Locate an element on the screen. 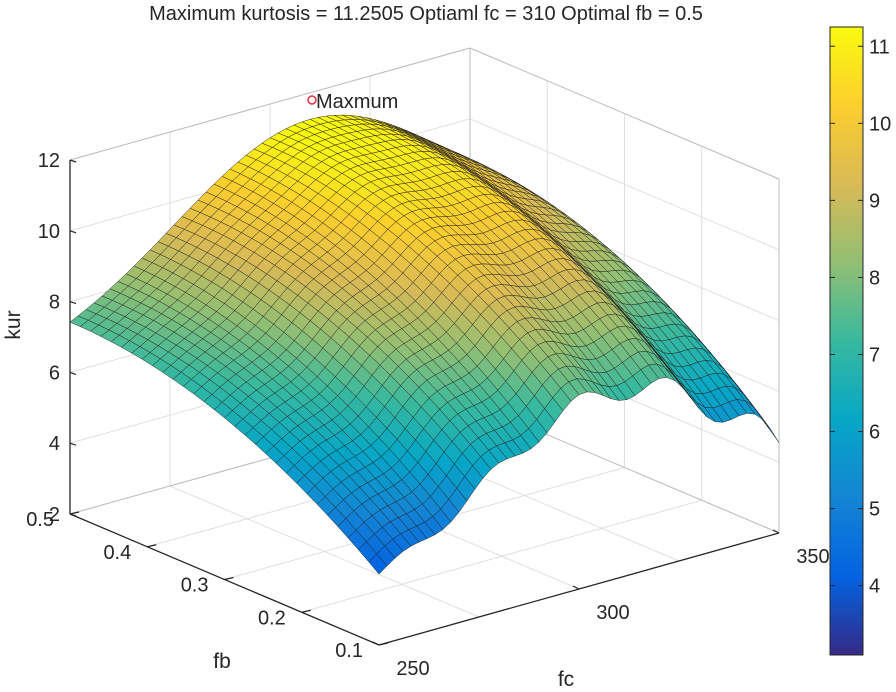 The image size is (896, 692). maximum-annotation: Maxmum is located at coordinates (352, 102).